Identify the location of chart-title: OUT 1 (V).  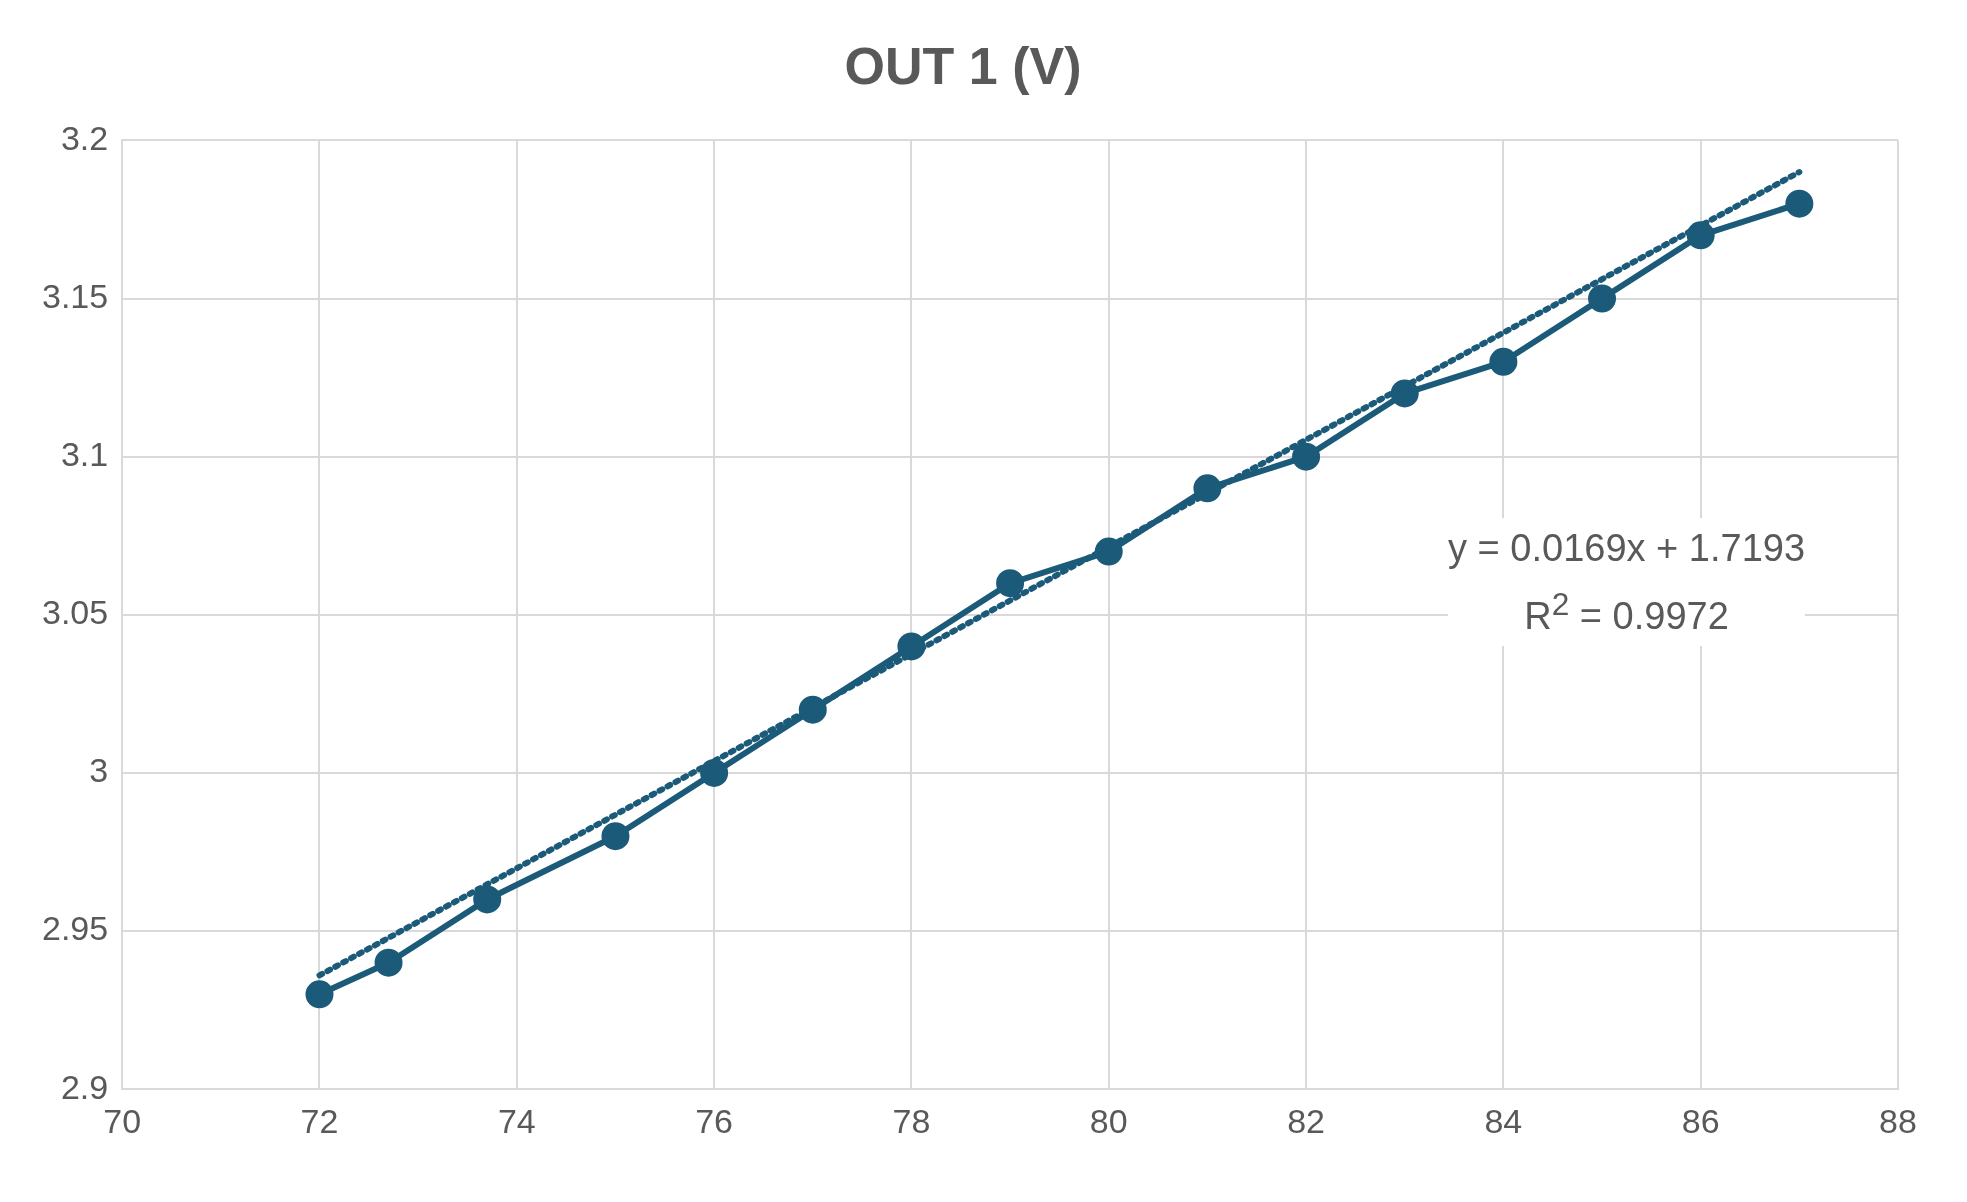
(963, 65).